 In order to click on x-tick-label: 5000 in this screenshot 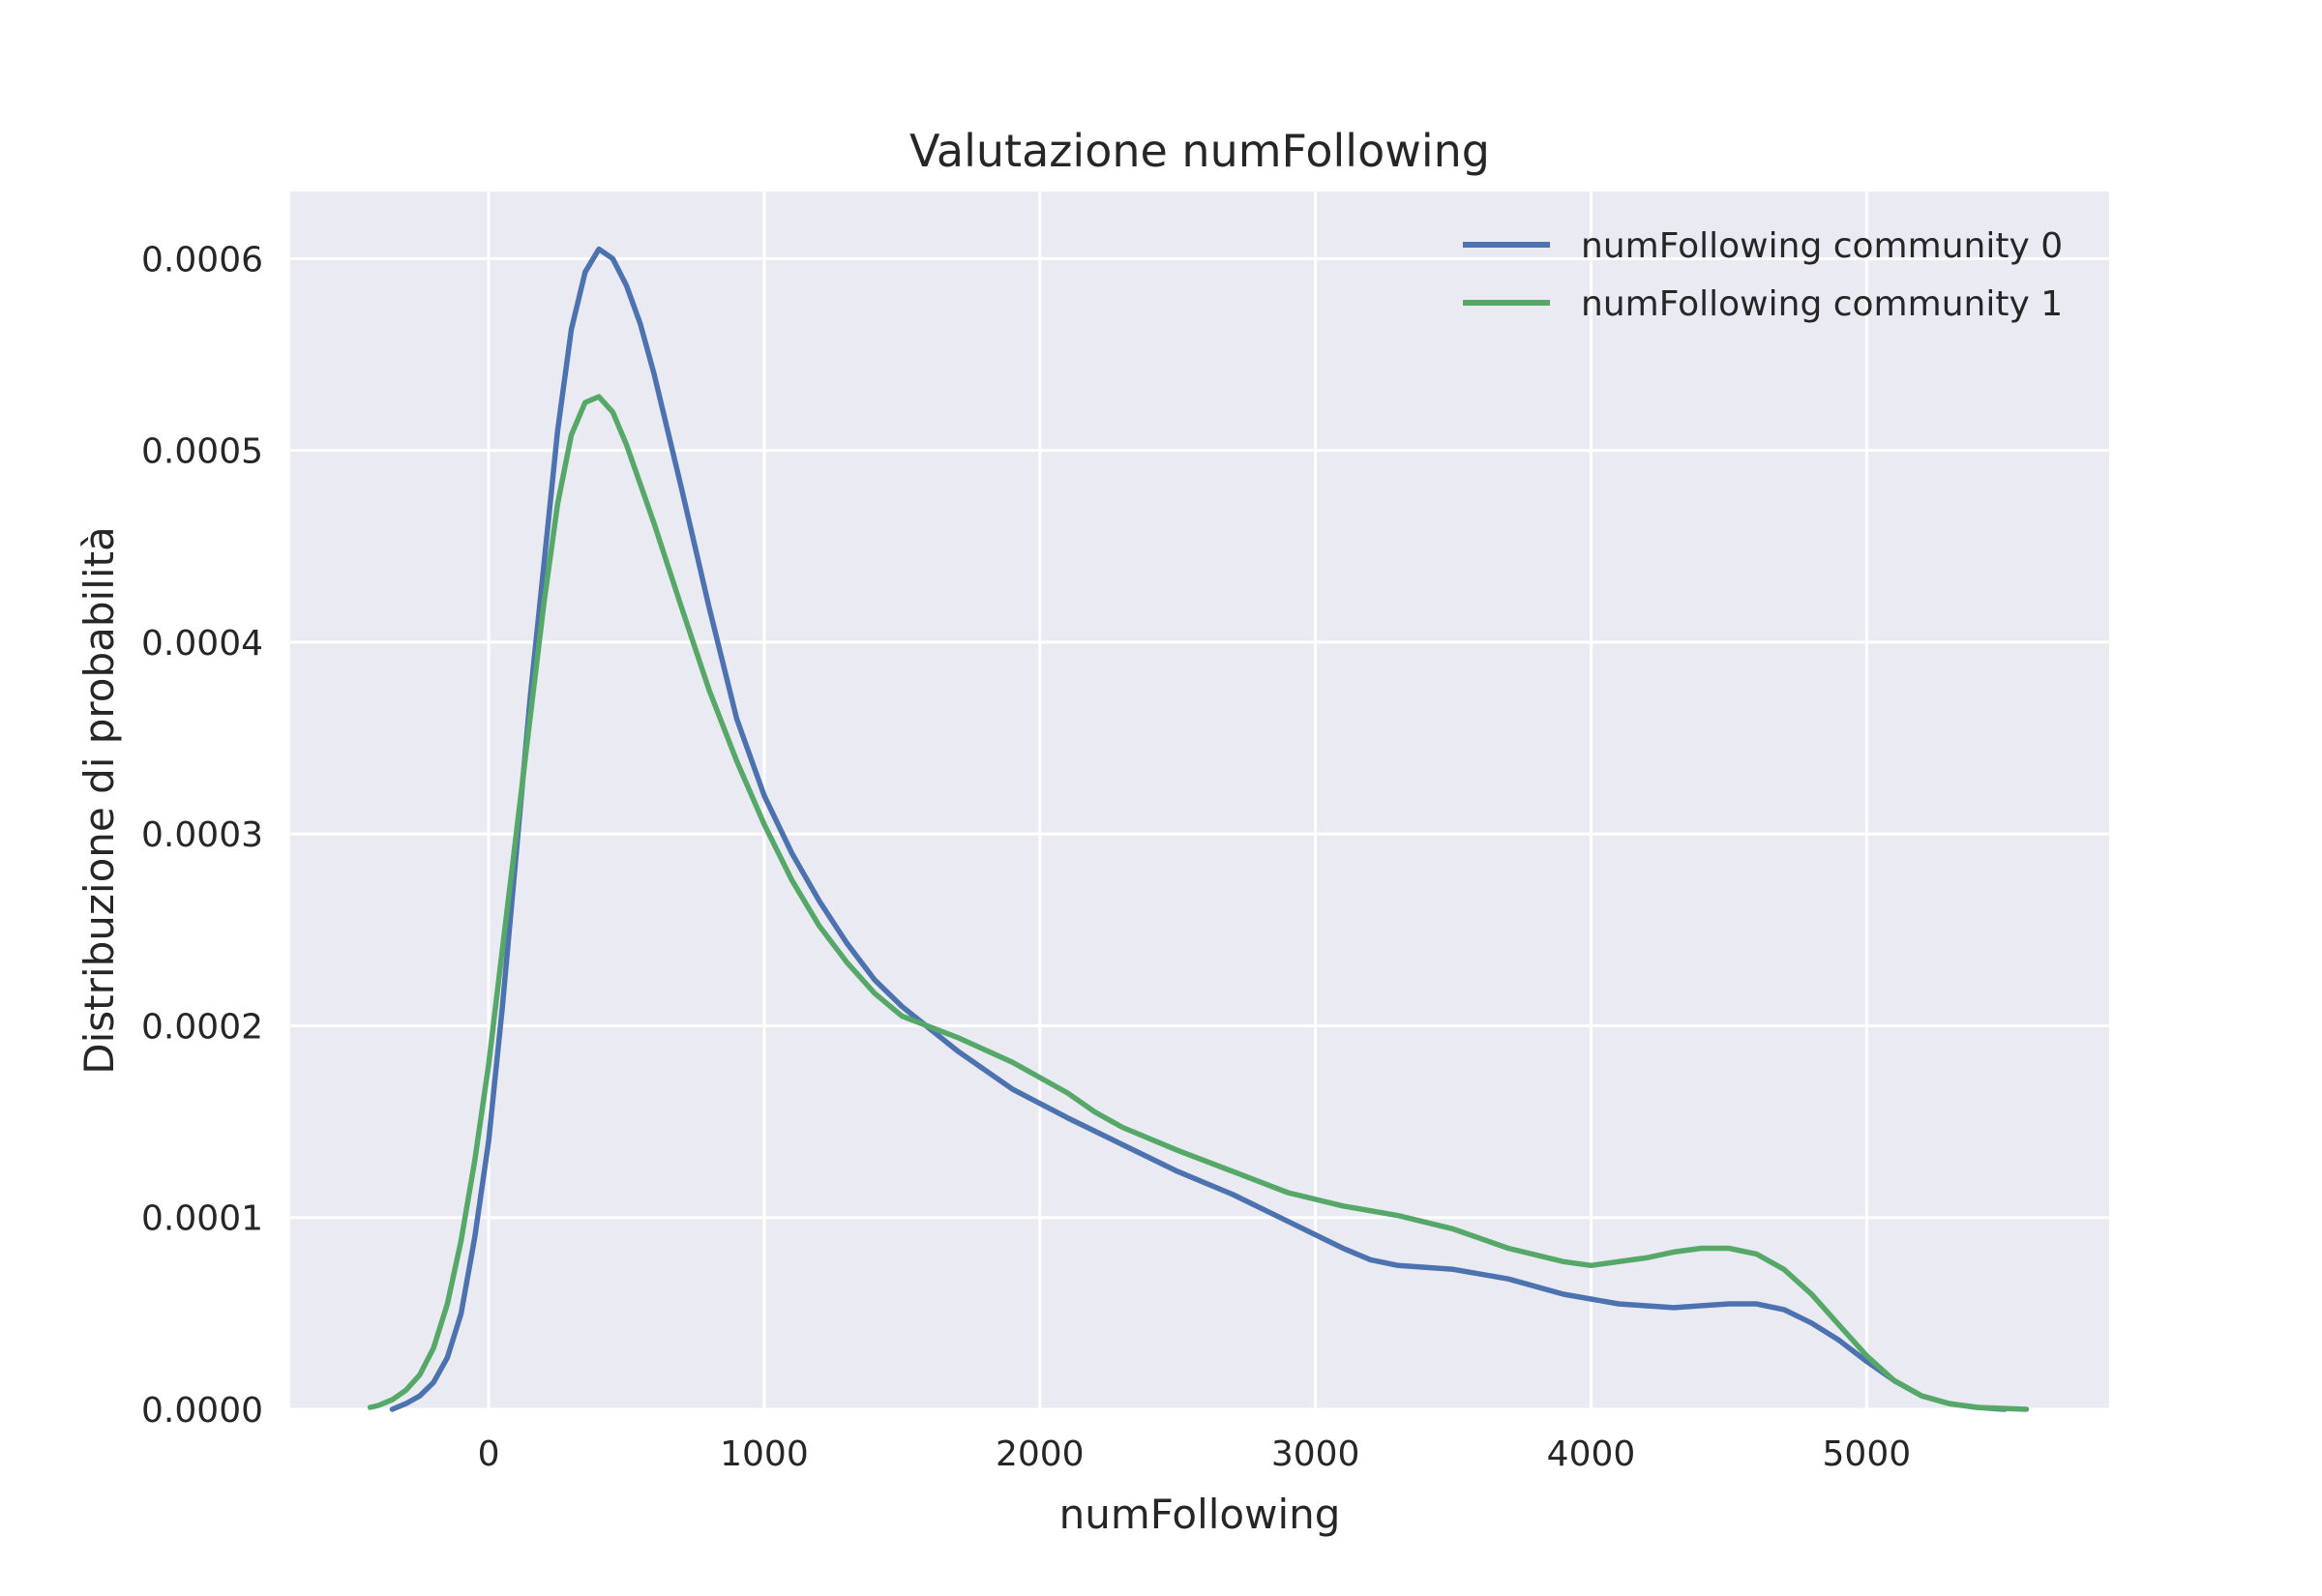, I will do `click(1867, 1454)`.